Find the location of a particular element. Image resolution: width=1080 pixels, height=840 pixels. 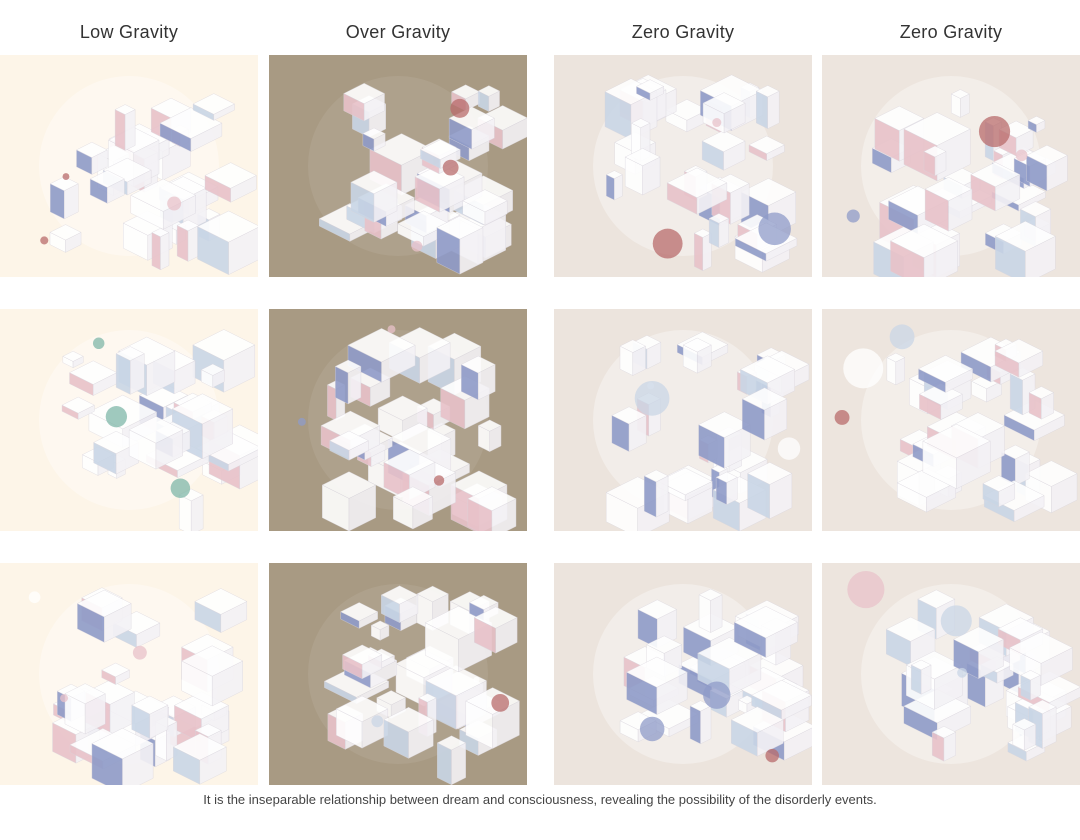

column-title-zero-gravity-2: Zero Gravity is located at coordinates (951, 32).